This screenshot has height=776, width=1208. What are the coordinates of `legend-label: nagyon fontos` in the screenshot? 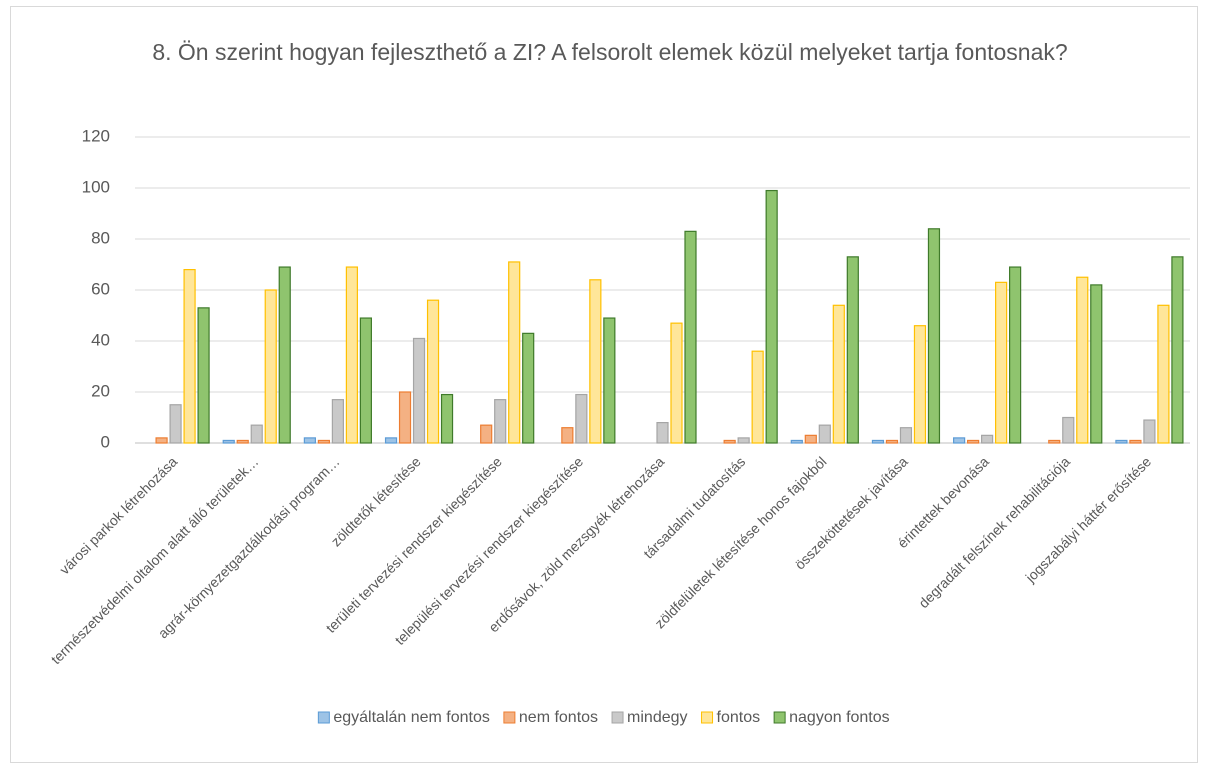 It's located at (839, 717).